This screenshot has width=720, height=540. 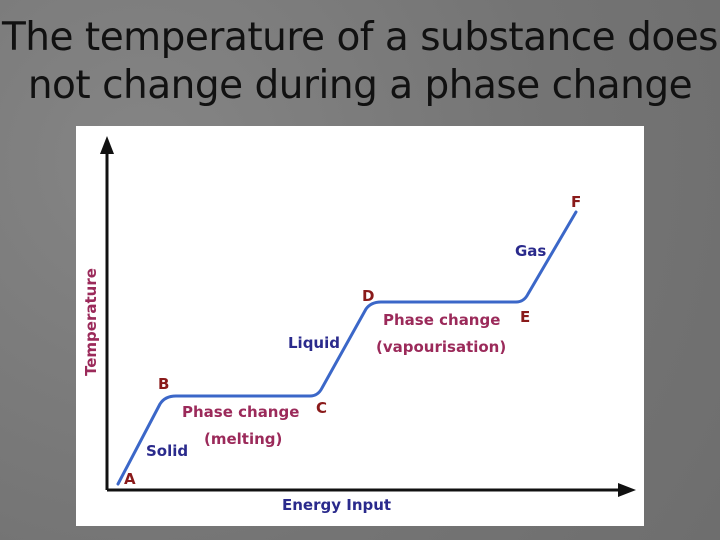 What do you see at coordinates (336, 505) in the screenshot?
I see `x-axis-label: Energy Input` at bounding box center [336, 505].